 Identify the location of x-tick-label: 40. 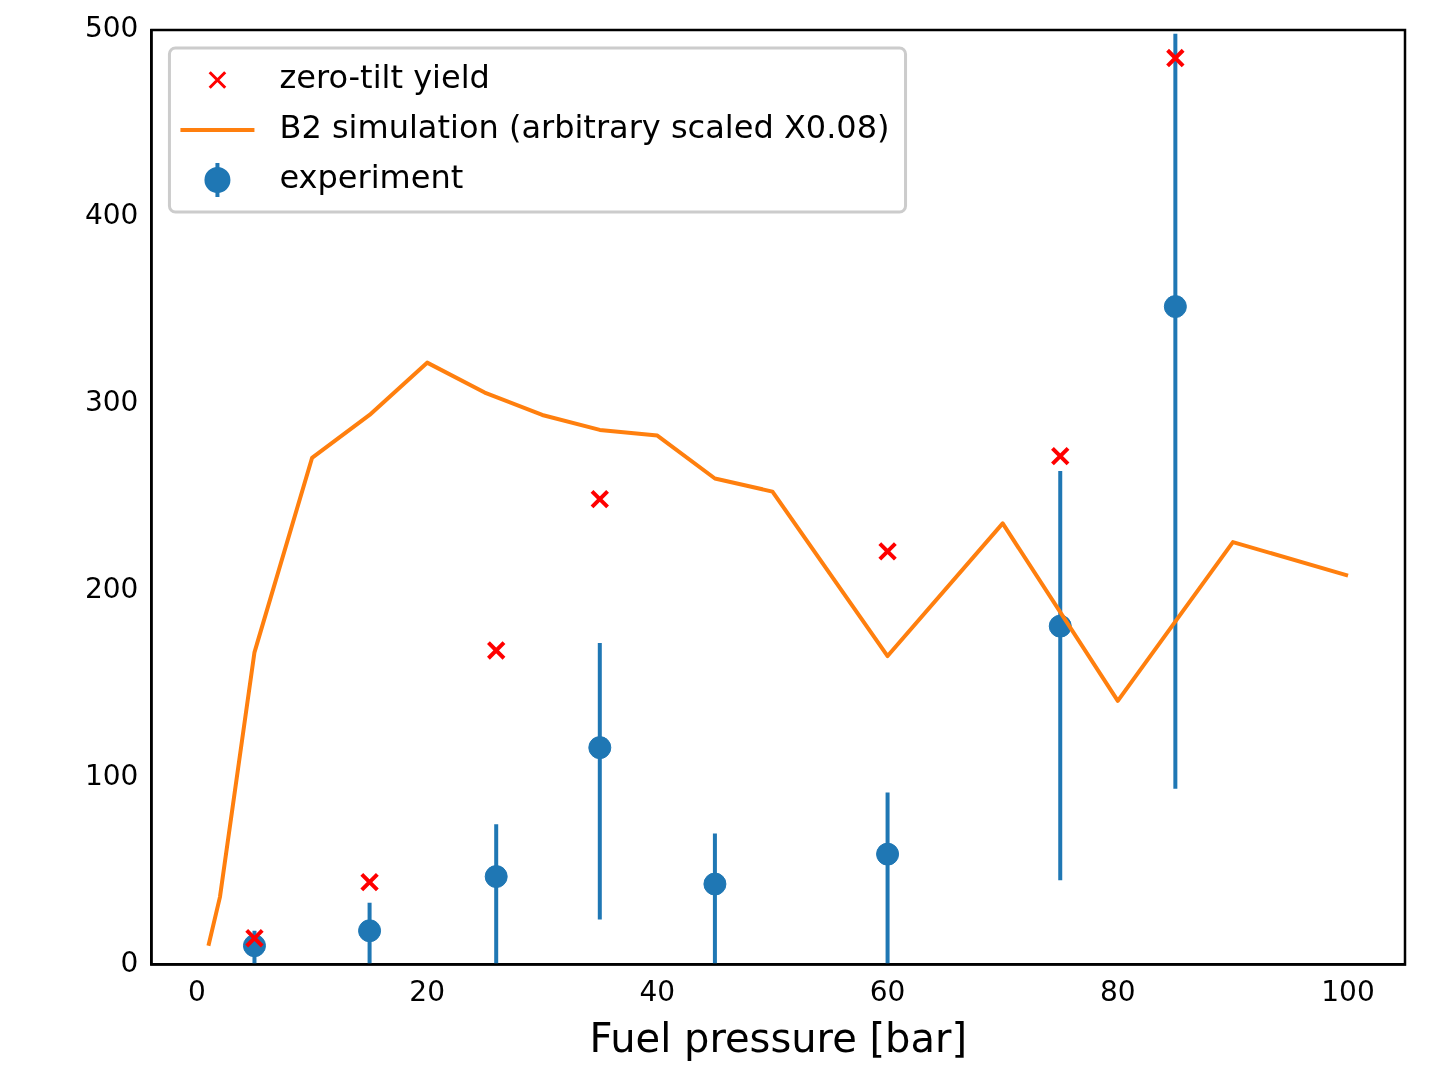
(657, 992).